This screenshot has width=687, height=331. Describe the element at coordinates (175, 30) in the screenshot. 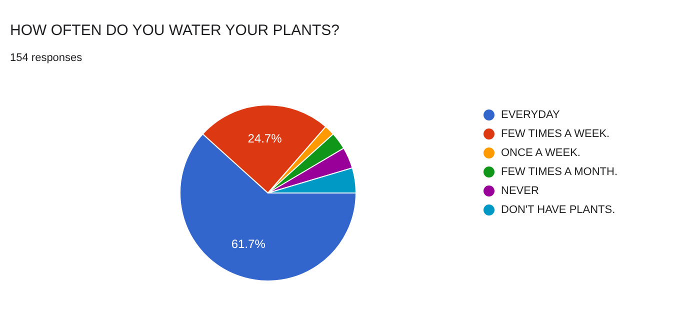

I see `chart-title: HOW OFTEN DO YOU WATER YOUR PLANTS?` at that location.